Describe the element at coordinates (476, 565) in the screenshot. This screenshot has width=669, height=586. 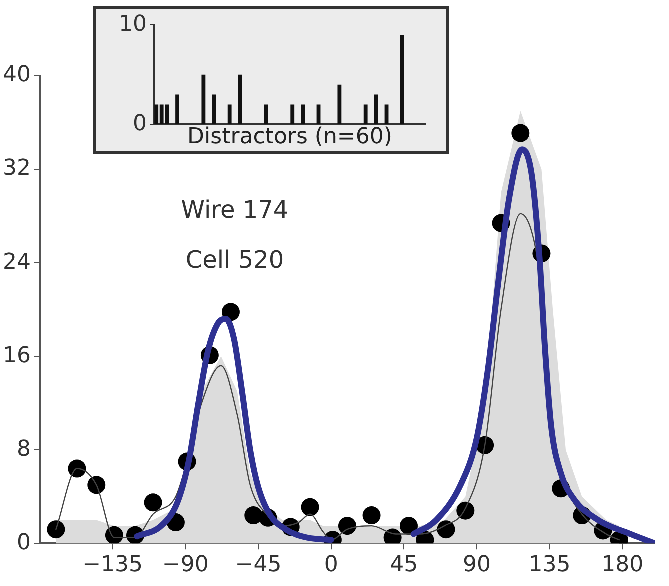
I see `x-tick-label: 90` at that location.